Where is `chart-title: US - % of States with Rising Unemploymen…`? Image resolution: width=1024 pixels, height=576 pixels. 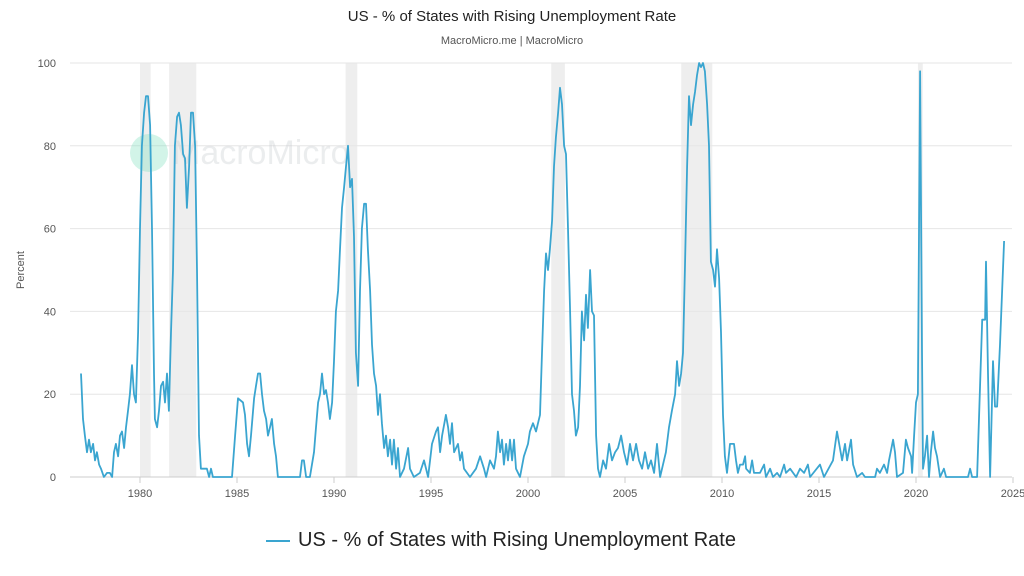
chart-title: US - % of States with Rising Unemploymen… is located at coordinates (512, 16).